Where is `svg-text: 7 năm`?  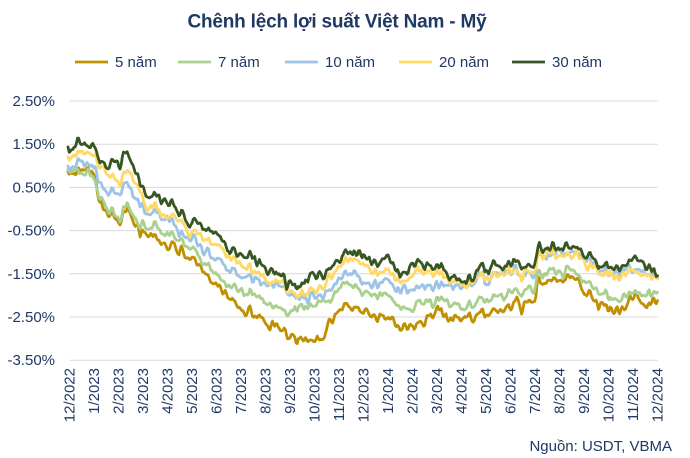 svg-text: 7 năm is located at coordinates (239, 62).